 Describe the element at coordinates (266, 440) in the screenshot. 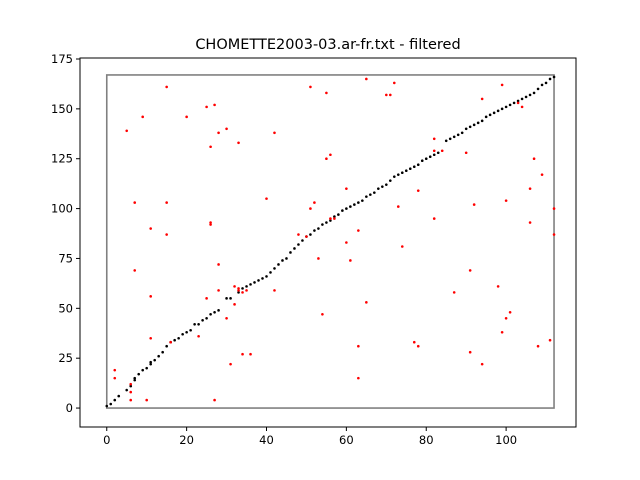

I see `x-tick-label: 40` at that location.